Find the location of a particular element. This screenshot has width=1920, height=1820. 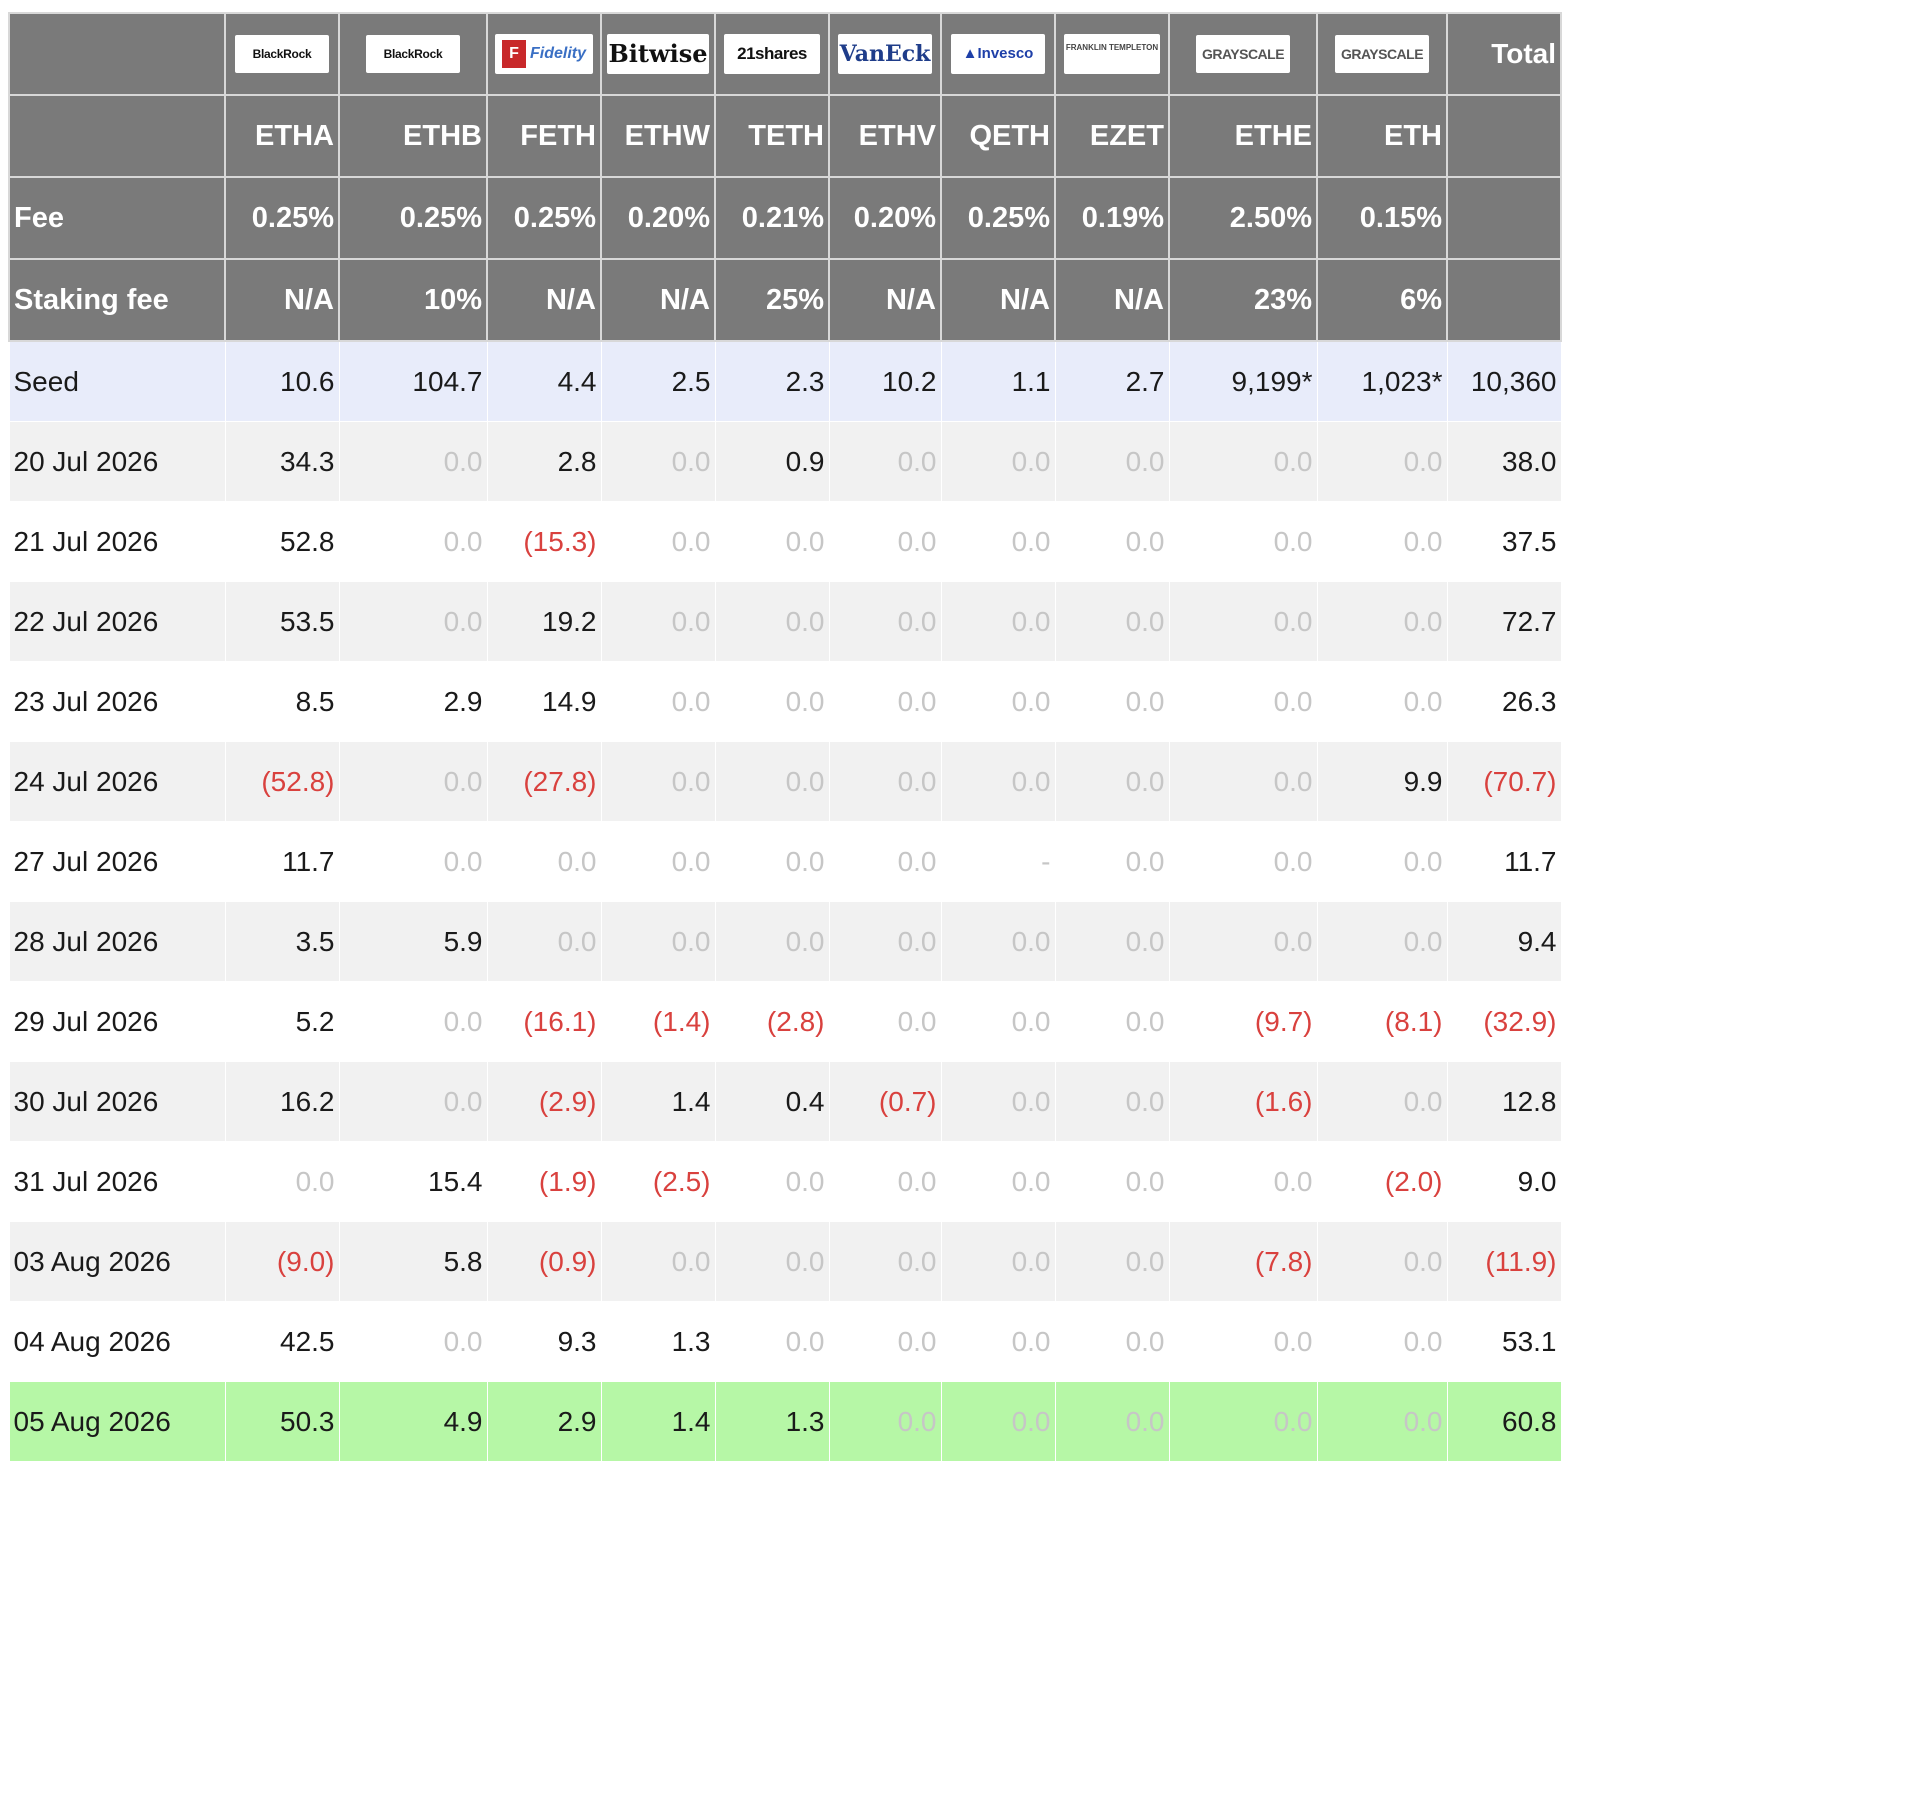

flow-value: (9.0) is located at coordinates (282, 1261).